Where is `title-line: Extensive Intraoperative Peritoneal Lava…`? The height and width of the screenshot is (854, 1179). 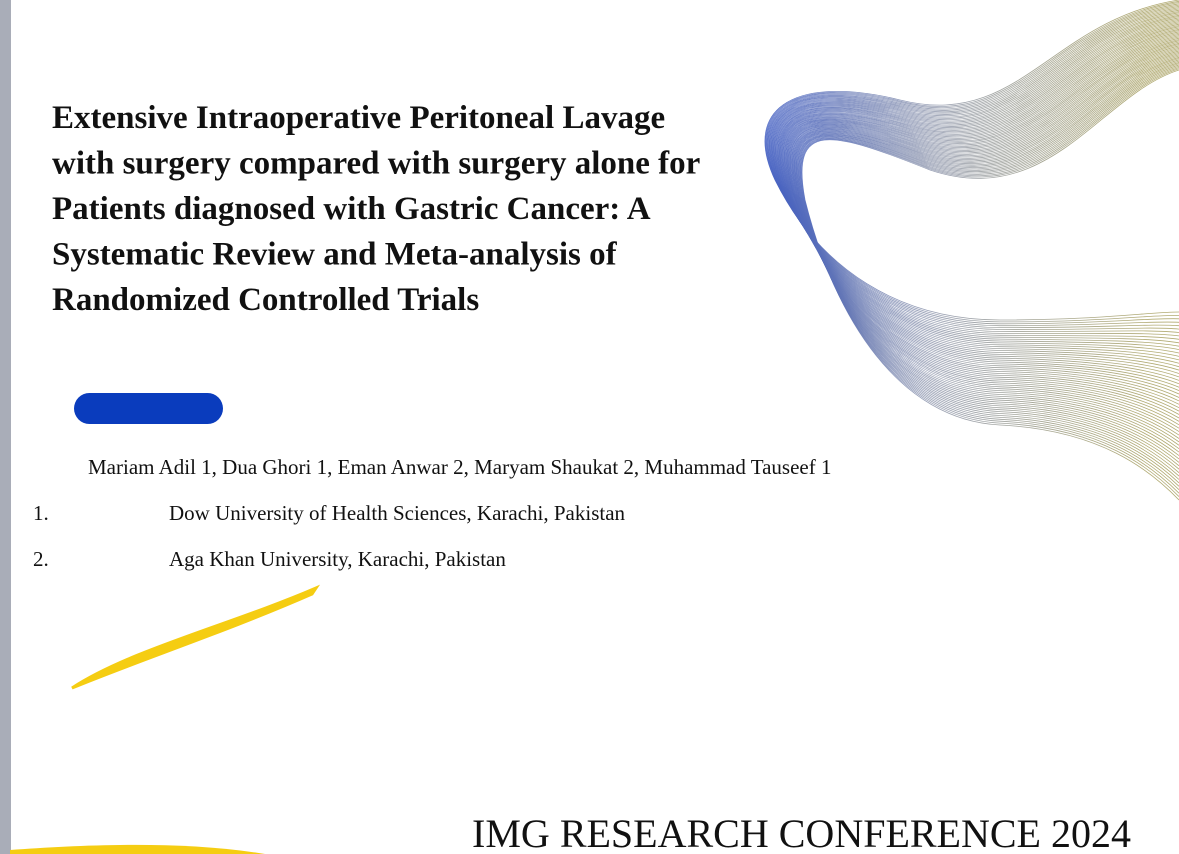
title-line: Extensive Intraoperative Peritoneal Lava… is located at coordinates (358, 118).